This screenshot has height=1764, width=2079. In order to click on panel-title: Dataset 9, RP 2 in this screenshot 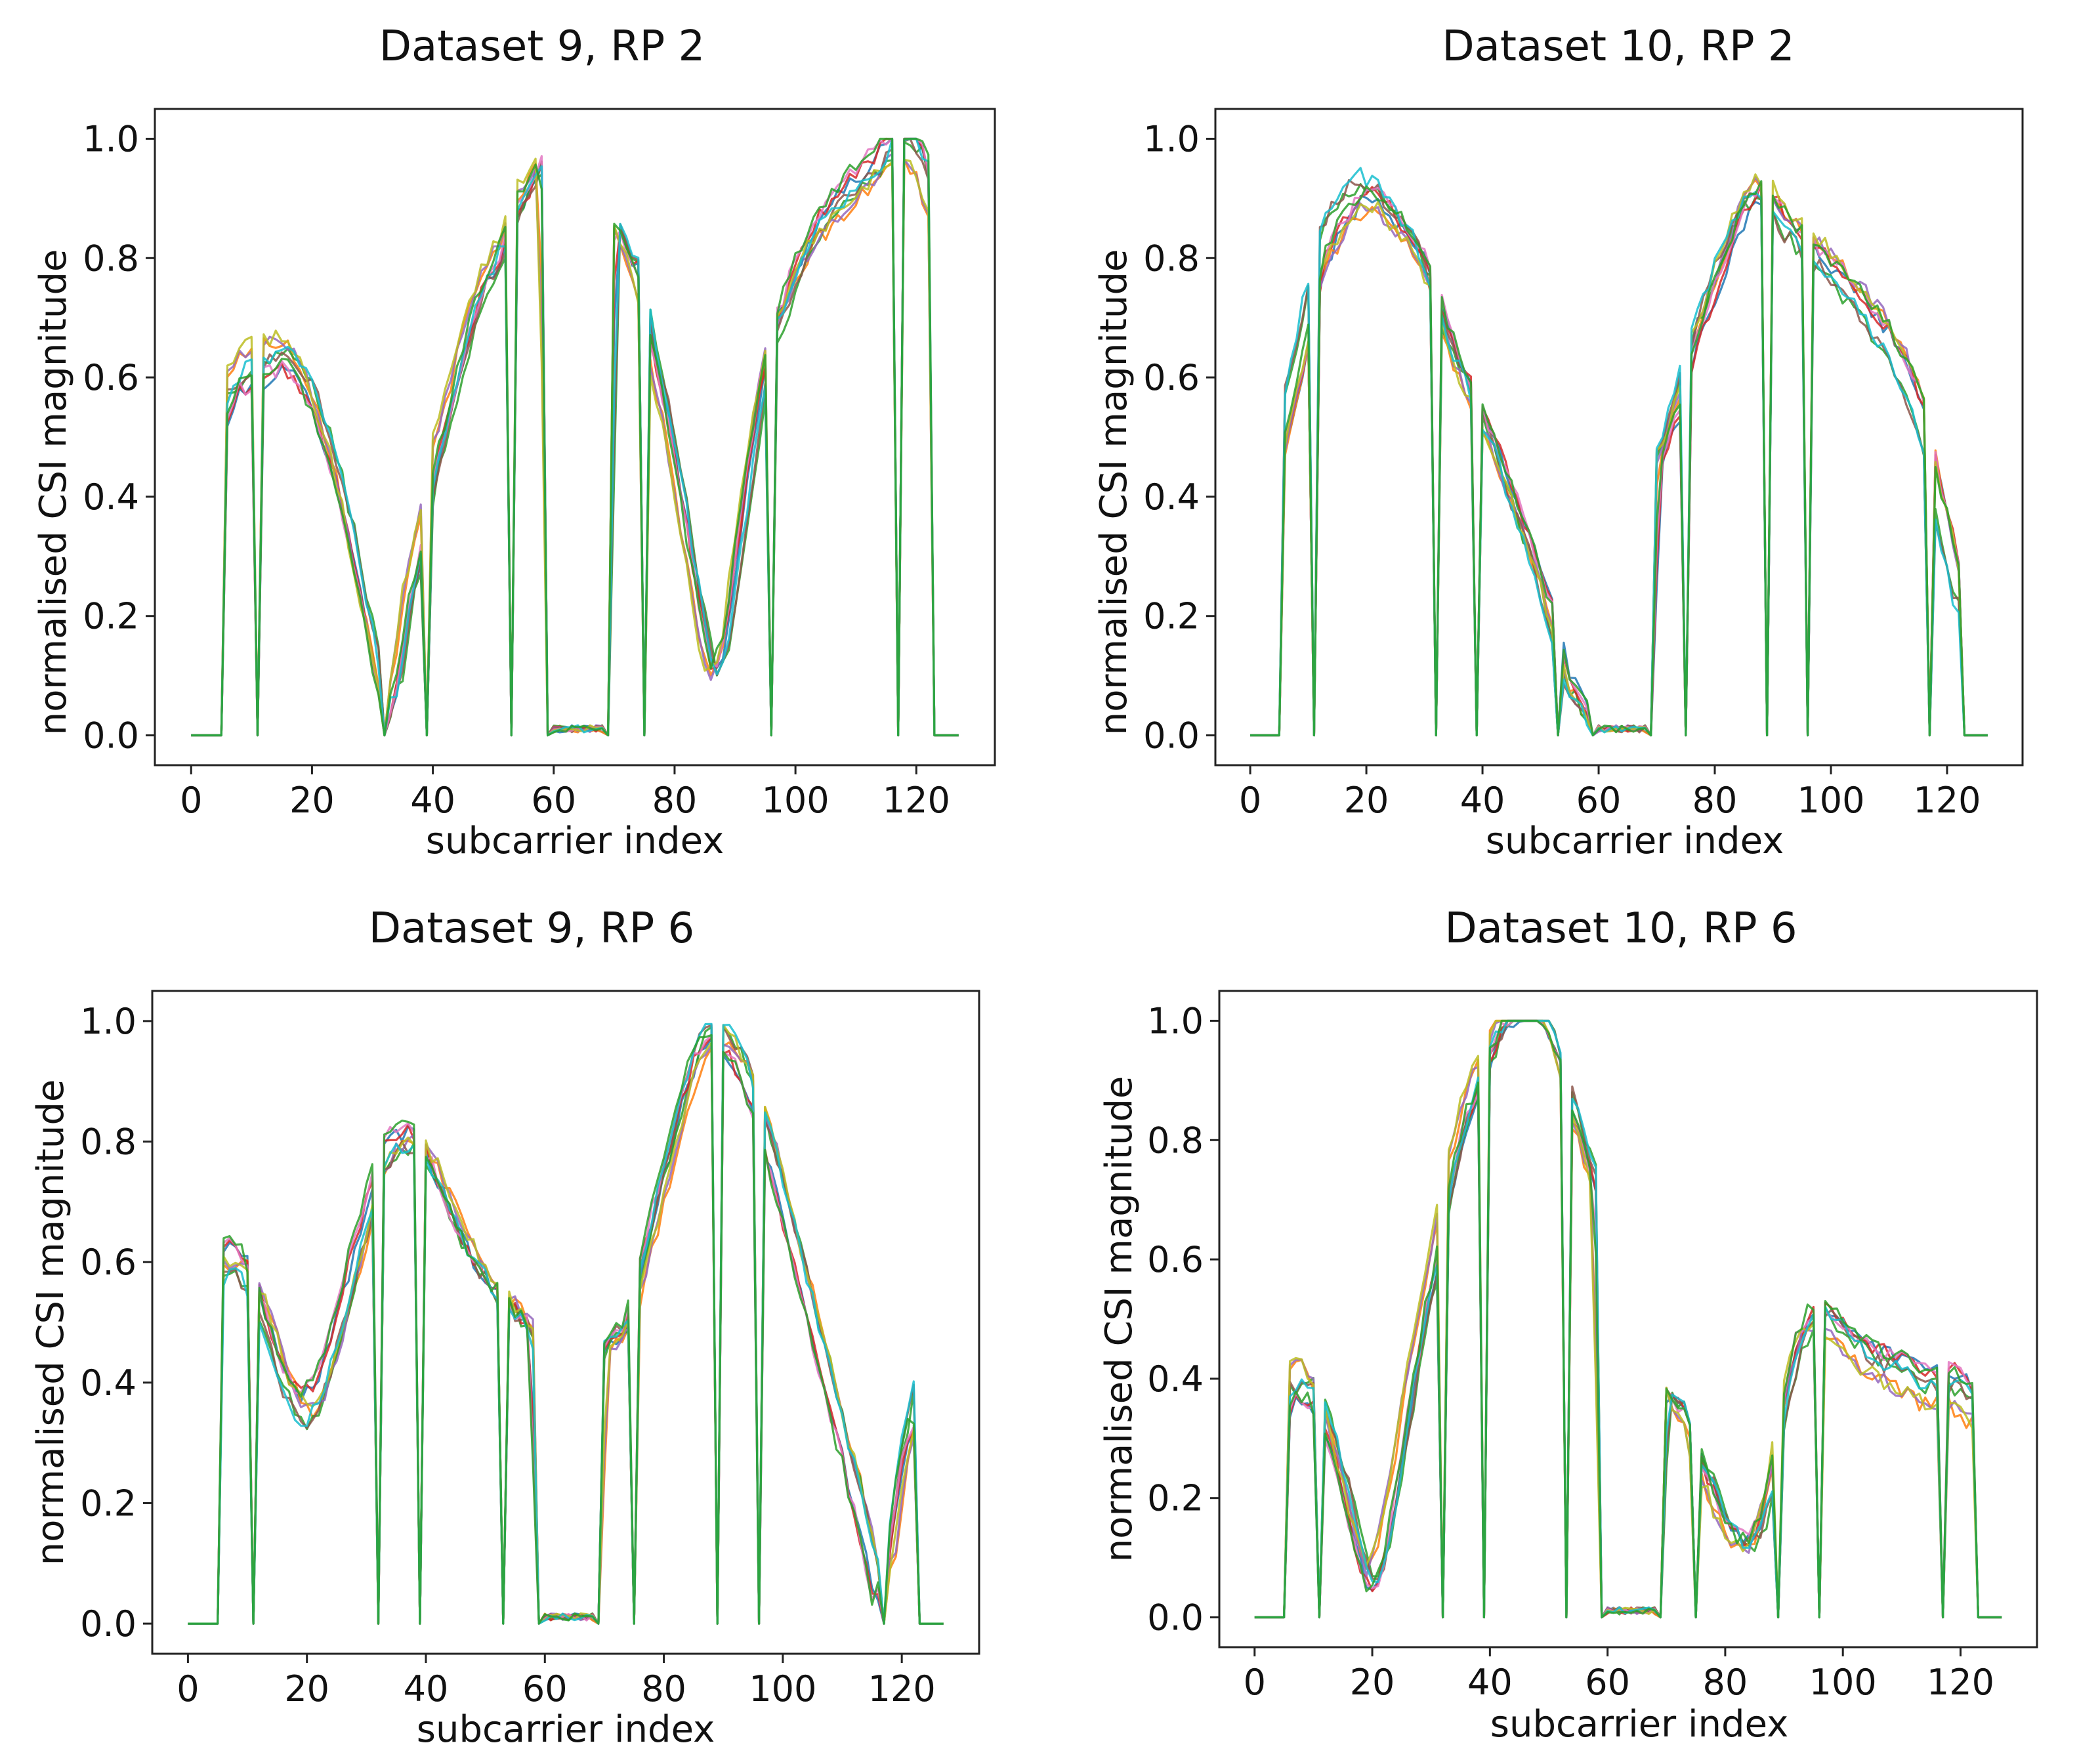, I will do `click(542, 46)`.